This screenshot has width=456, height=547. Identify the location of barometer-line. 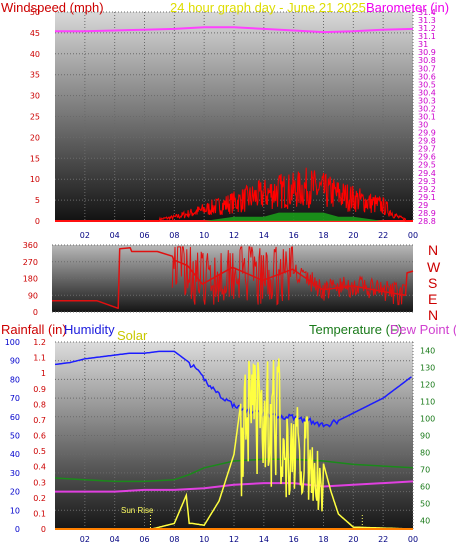
(234, 30).